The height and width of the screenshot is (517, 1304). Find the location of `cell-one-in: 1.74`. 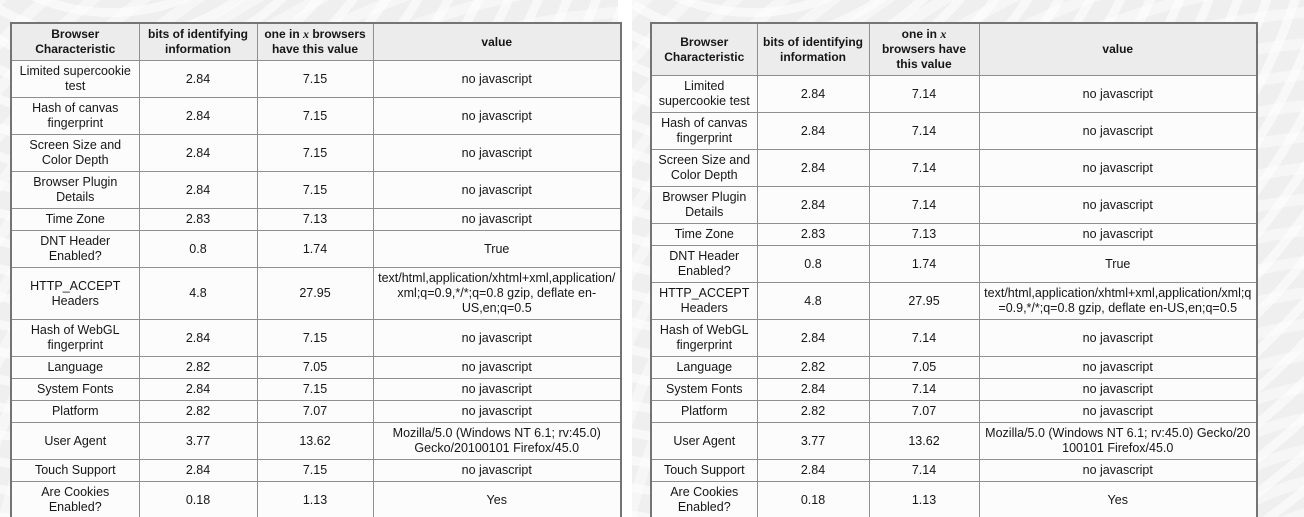

cell-one-in: 1.74 is located at coordinates (924, 264).